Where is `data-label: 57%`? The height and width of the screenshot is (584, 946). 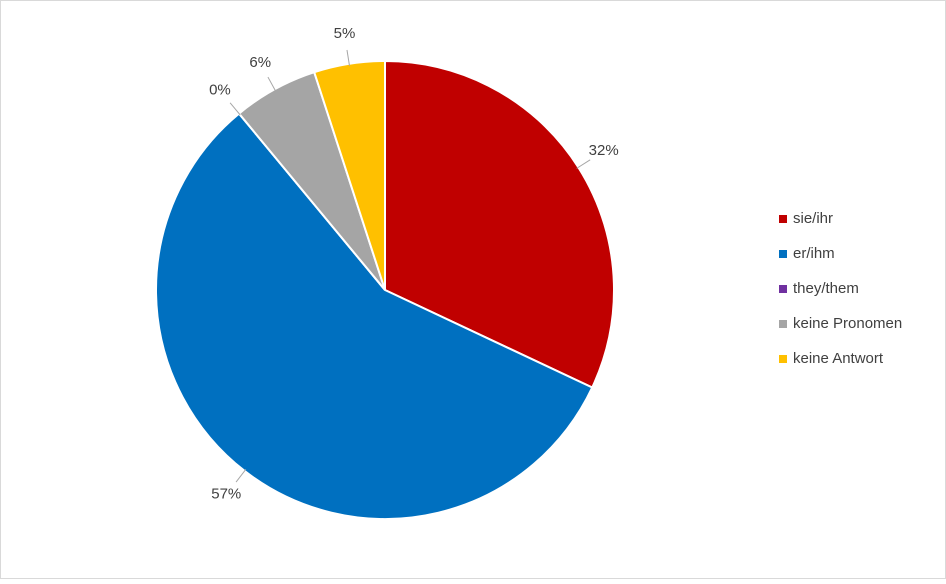
data-label: 57% is located at coordinates (226, 494).